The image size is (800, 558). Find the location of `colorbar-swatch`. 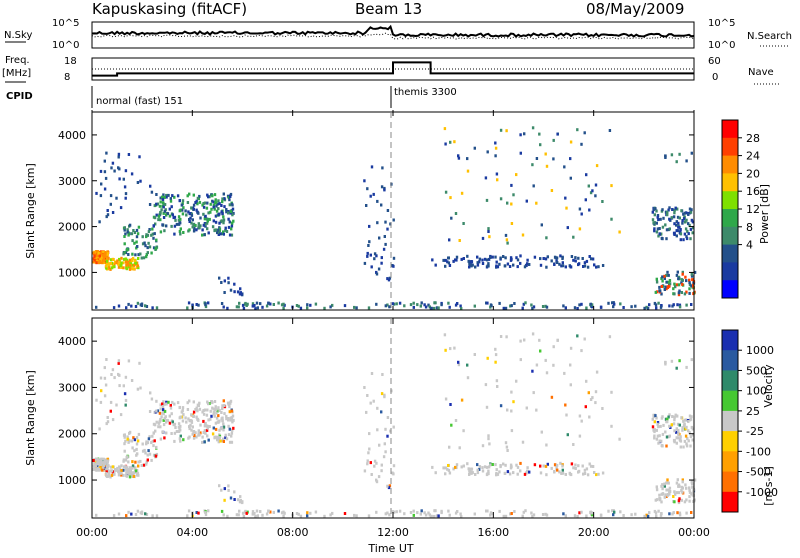

colorbar-swatch is located at coordinates (730, 200).